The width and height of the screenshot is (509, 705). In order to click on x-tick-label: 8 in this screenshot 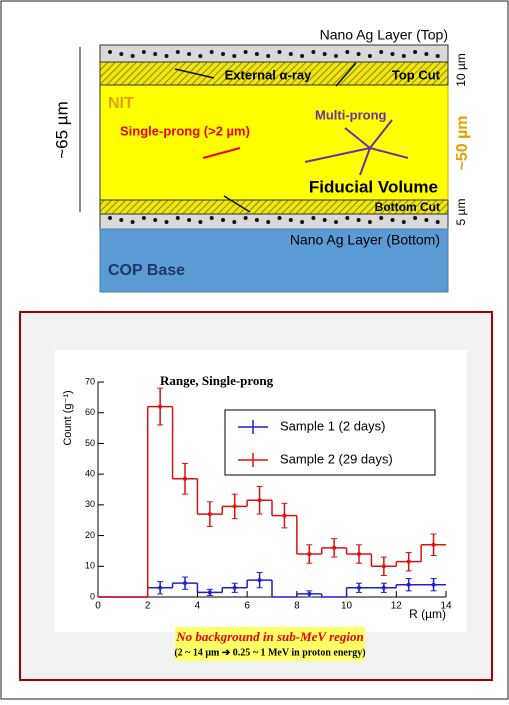, I will do `click(297, 606)`.